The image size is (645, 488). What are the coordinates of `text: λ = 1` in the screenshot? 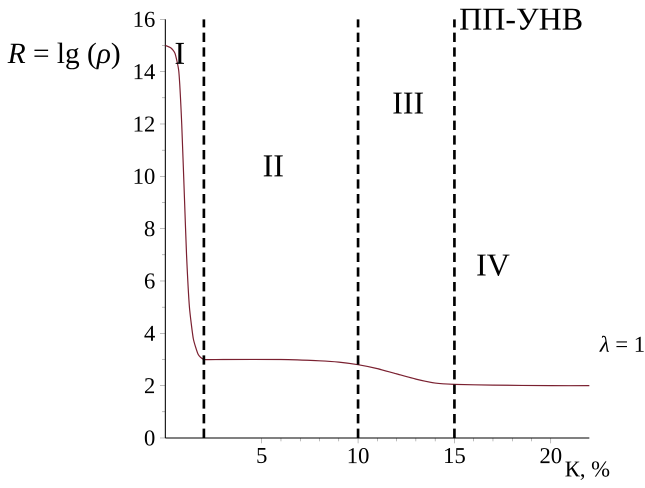 It's located at (621, 344).